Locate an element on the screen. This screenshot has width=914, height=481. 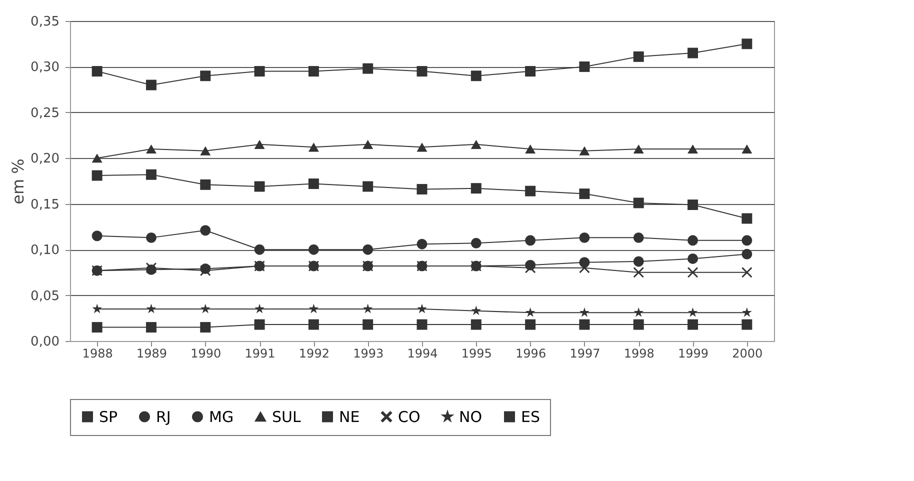
x-tick-label: 1990 is located at coordinates (206, 353).